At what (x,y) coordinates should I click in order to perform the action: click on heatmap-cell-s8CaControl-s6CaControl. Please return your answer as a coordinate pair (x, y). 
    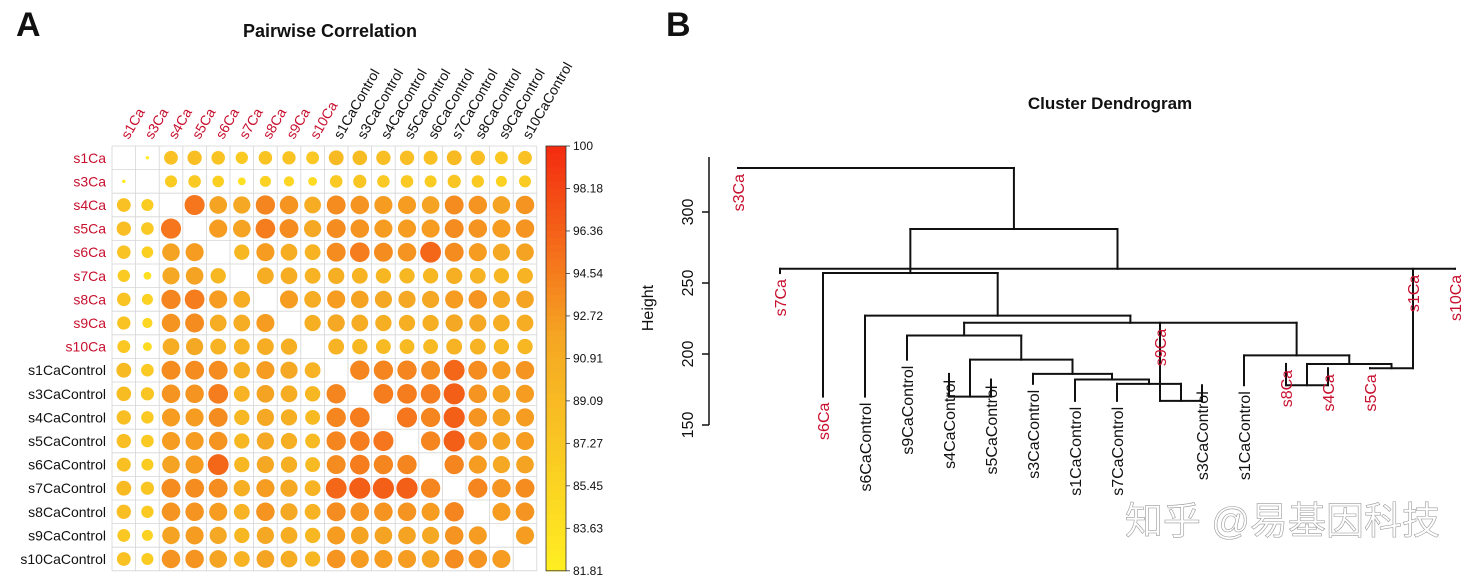
    Looking at the image, I should click on (430, 511).